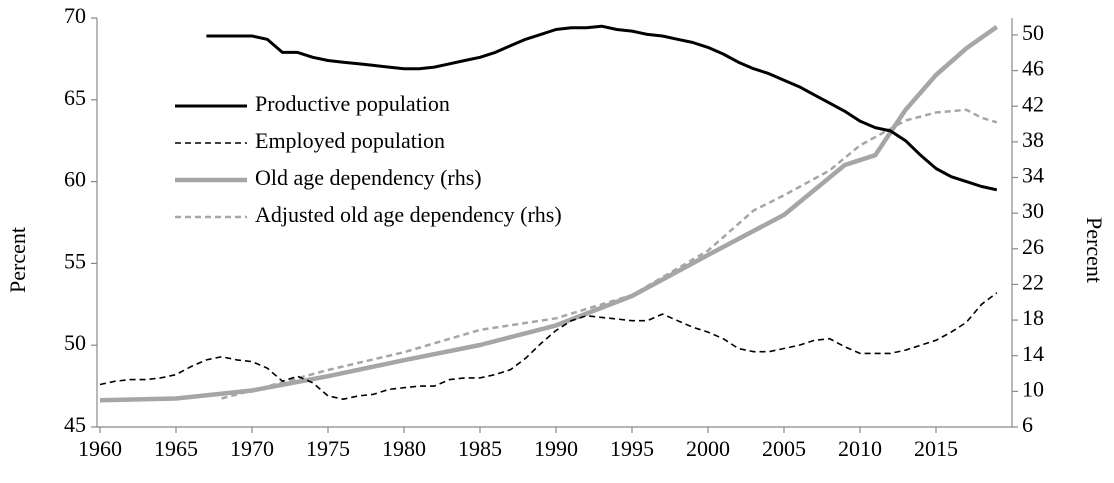 The width and height of the screenshot is (1114, 483). I want to click on y2-tick-label: 50, so click(1033, 32).